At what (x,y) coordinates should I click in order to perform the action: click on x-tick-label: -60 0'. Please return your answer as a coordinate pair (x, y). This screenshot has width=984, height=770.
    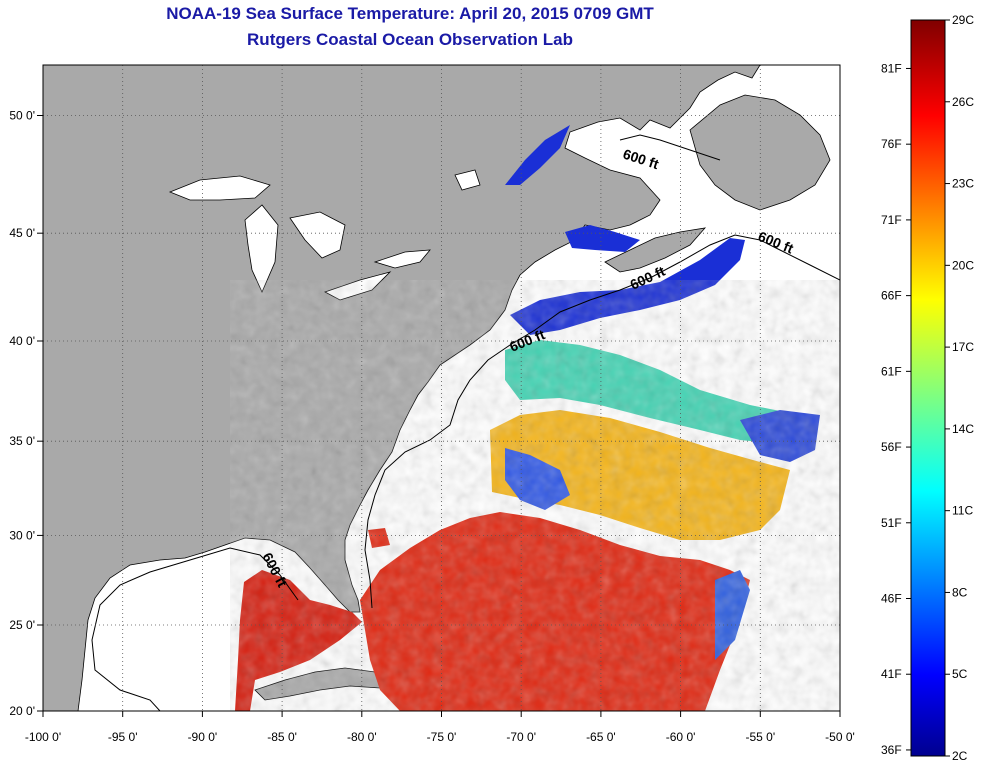
    Looking at the image, I should click on (681, 737).